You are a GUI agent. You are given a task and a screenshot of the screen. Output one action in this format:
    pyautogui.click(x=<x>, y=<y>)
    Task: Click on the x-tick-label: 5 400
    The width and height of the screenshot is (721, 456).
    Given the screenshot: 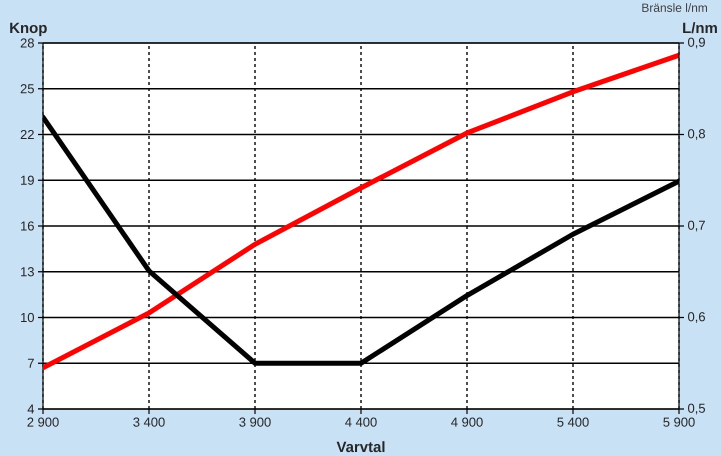 What is the action you would take?
    pyautogui.click(x=573, y=422)
    